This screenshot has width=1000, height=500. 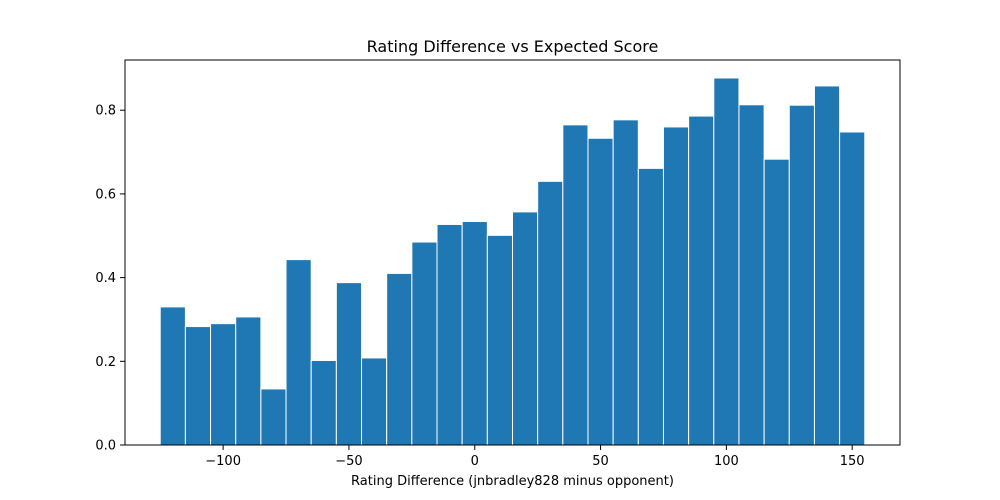 I want to click on y-tick-label: 0.2, so click(x=105, y=362).